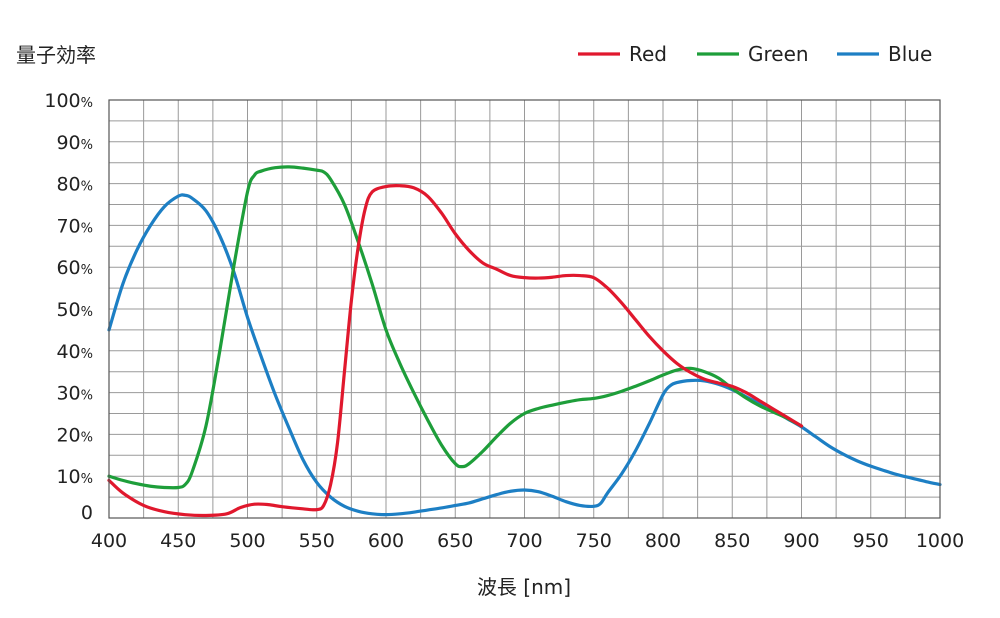  Describe the element at coordinates (317, 541) in the screenshot. I see `x-tick-label: 550` at that location.